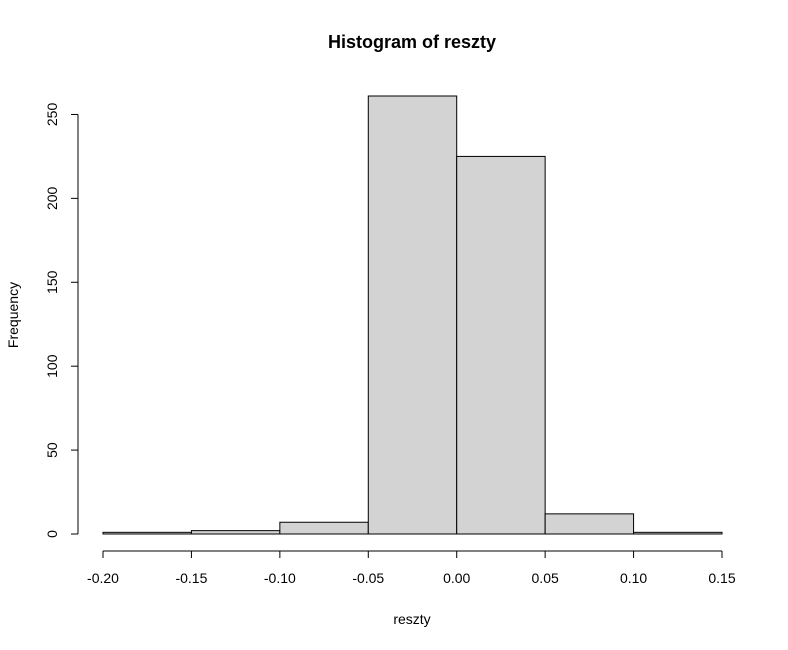 The image size is (788, 650). Describe the element at coordinates (103, 578) in the screenshot. I see `x-tick-label: -0.20` at that location.